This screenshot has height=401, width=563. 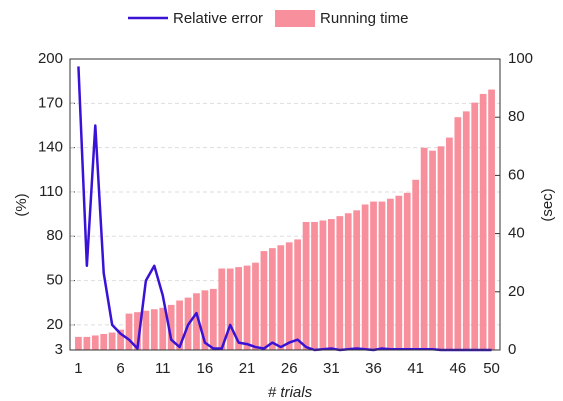 What do you see at coordinates (54, 324) in the screenshot?
I see `y-tick-label: 20` at bounding box center [54, 324].